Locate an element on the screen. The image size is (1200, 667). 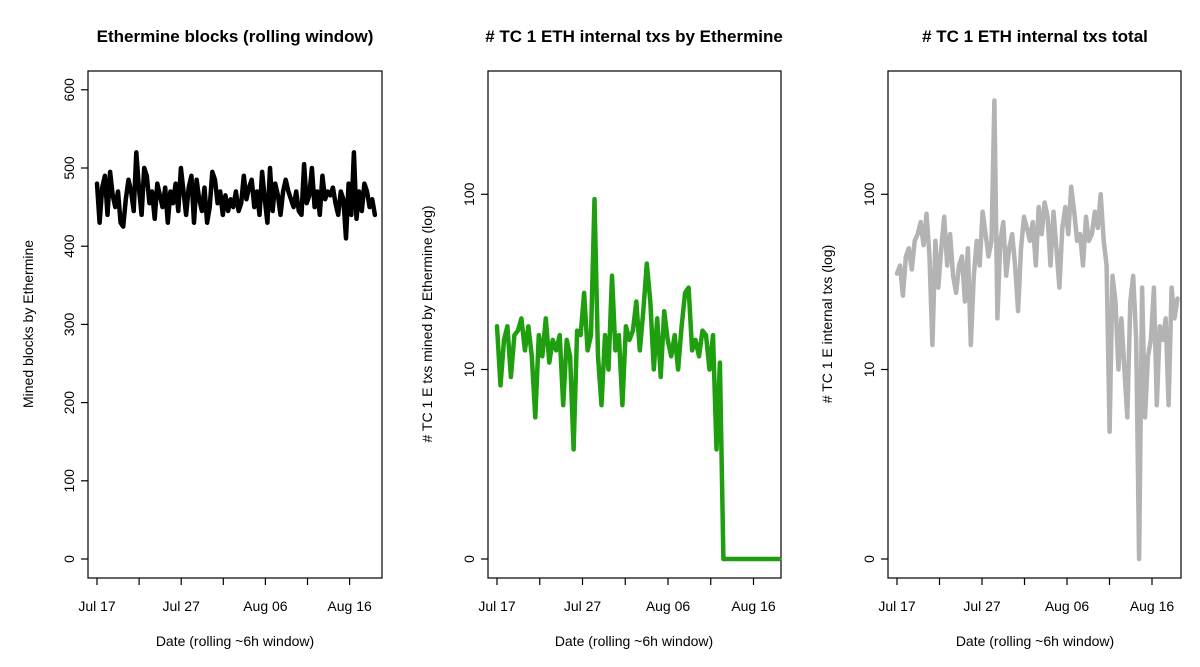
y-tick-label: 400 is located at coordinates (69, 246).